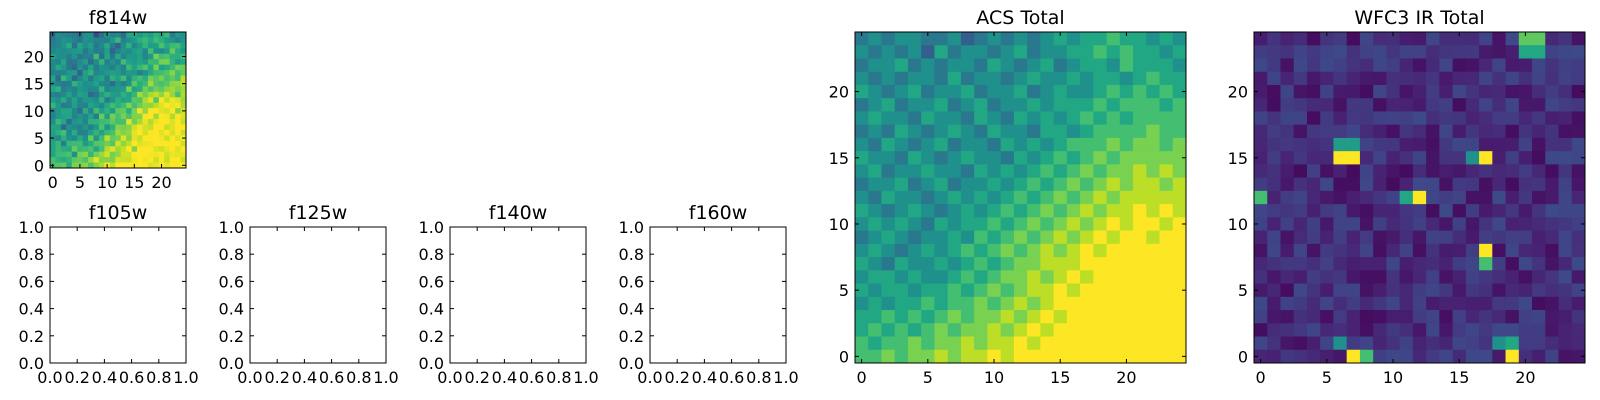 The image size is (1600, 400). Describe the element at coordinates (1020, 18) in the screenshot. I see `panel-title: ACS Total` at that location.